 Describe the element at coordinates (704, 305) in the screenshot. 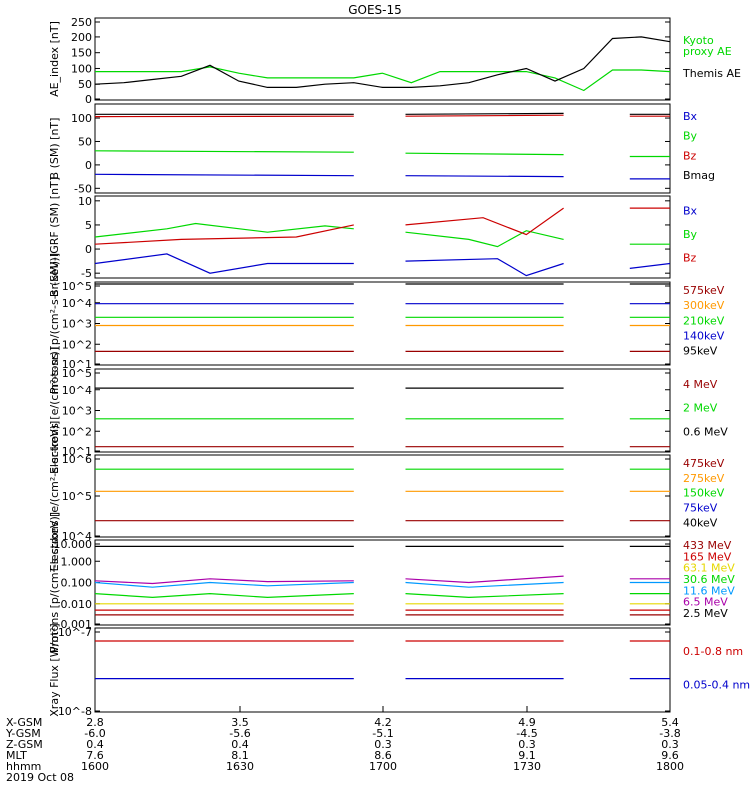

I see `legend-entry: 300keV` at that location.